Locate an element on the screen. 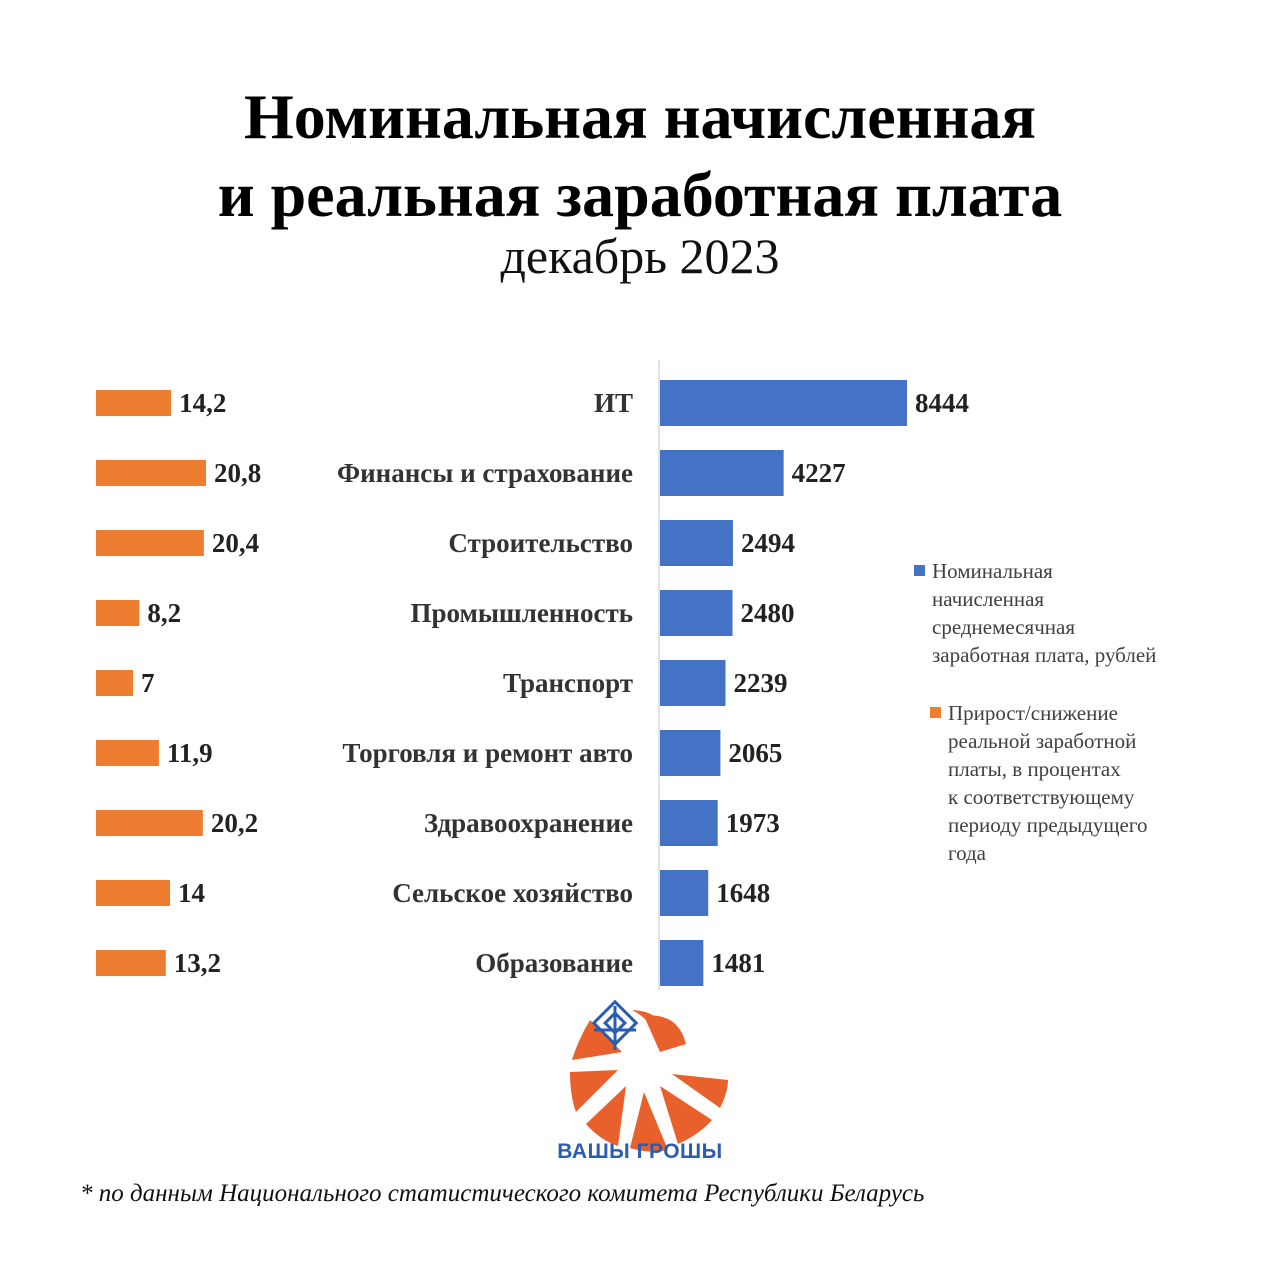 The width and height of the screenshot is (1280, 1280). category-label: Транспорт is located at coordinates (568, 683).